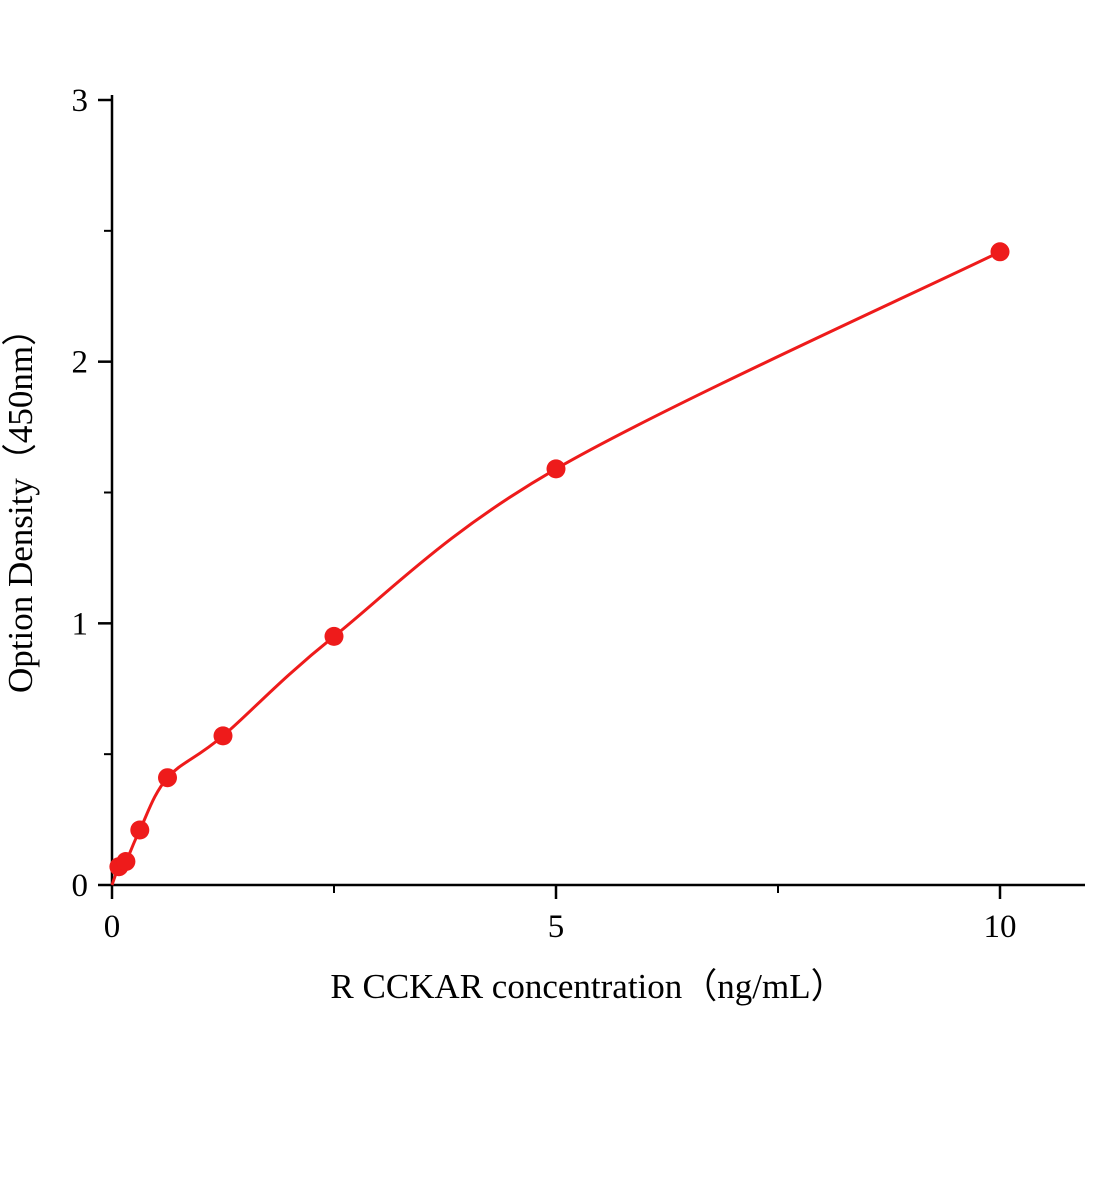 The image size is (1104, 1200). What do you see at coordinates (80, 101) in the screenshot?
I see `y-tick-label: 3` at bounding box center [80, 101].